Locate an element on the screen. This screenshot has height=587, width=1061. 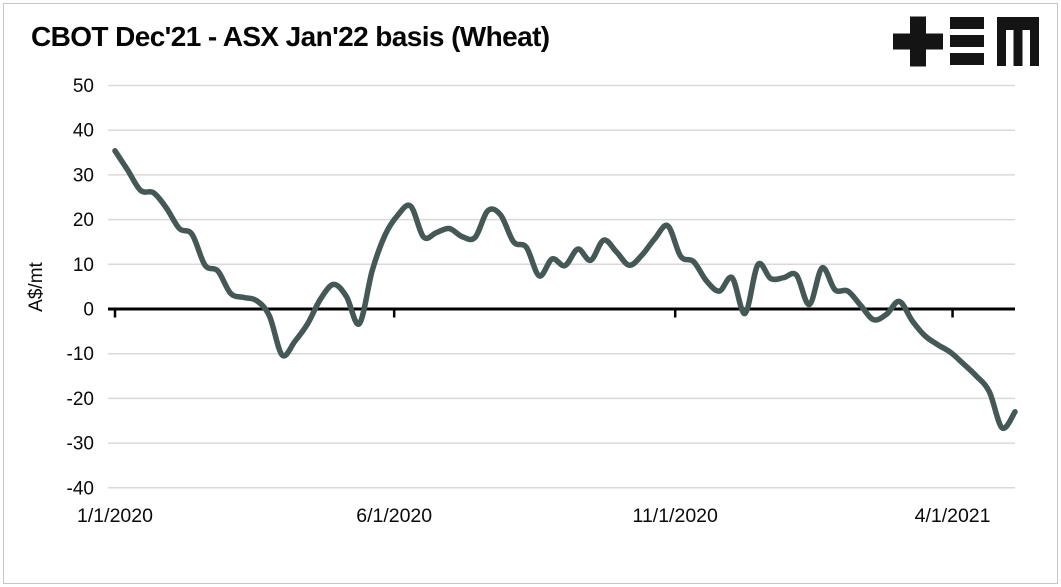
logo-plus-glyph is located at coordinates (918, 41).